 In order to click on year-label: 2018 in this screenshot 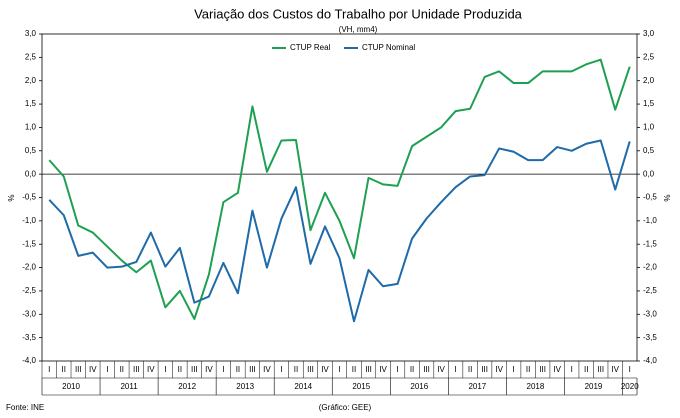, I will do `click(536, 386)`.